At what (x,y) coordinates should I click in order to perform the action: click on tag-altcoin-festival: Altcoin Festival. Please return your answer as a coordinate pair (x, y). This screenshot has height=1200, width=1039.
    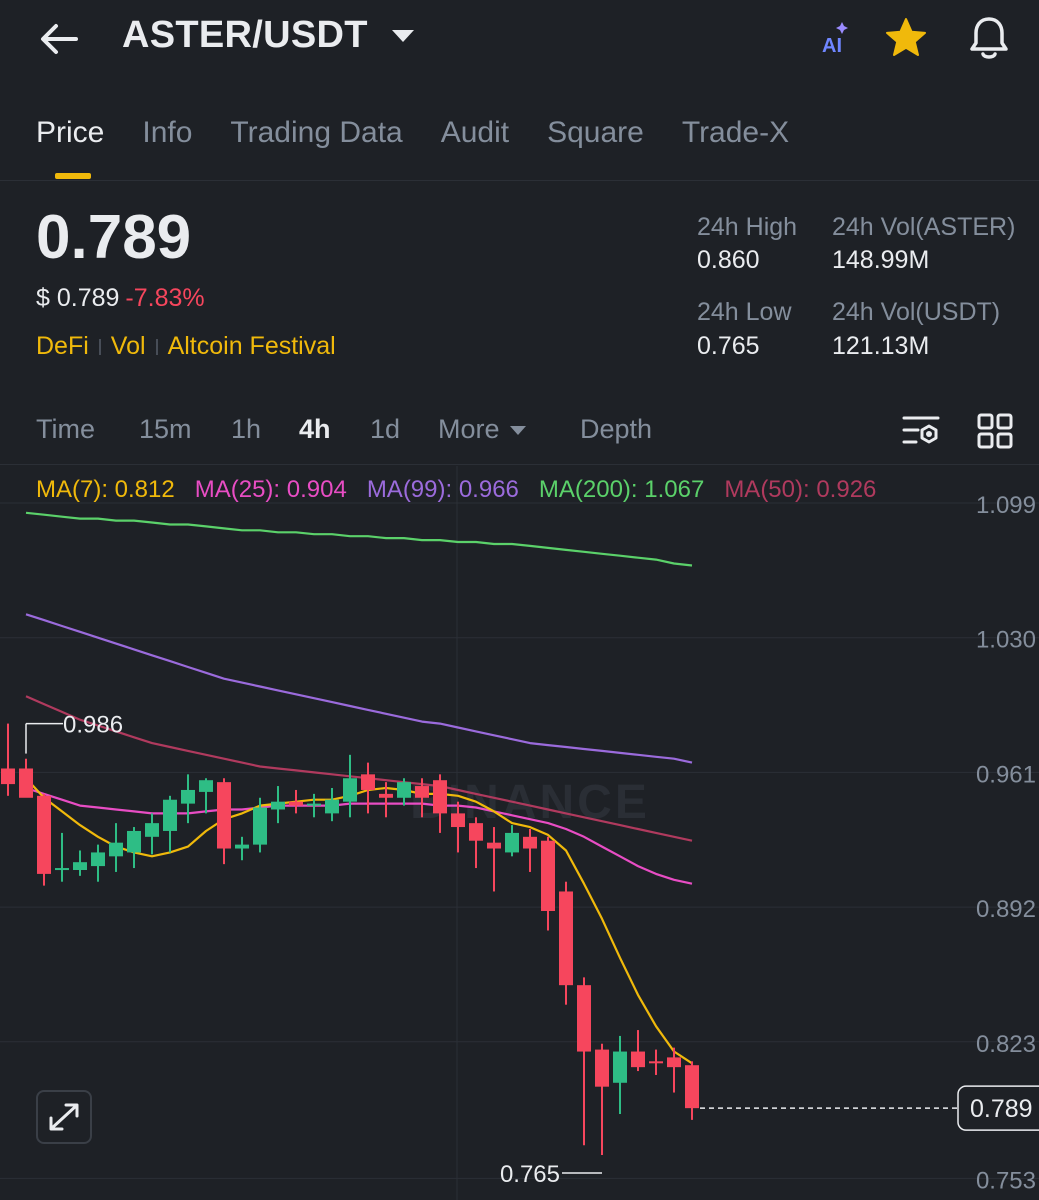
    Looking at the image, I should click on (251, 346).